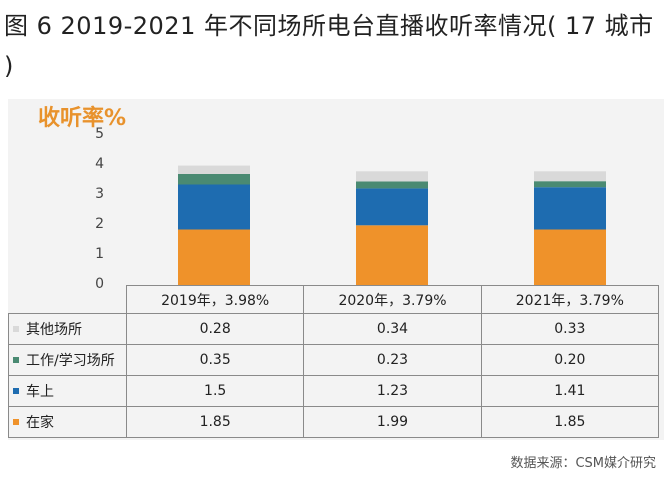 The image size is (664, 478). I want to click on y-tick-label: 4, so click(99, 164).